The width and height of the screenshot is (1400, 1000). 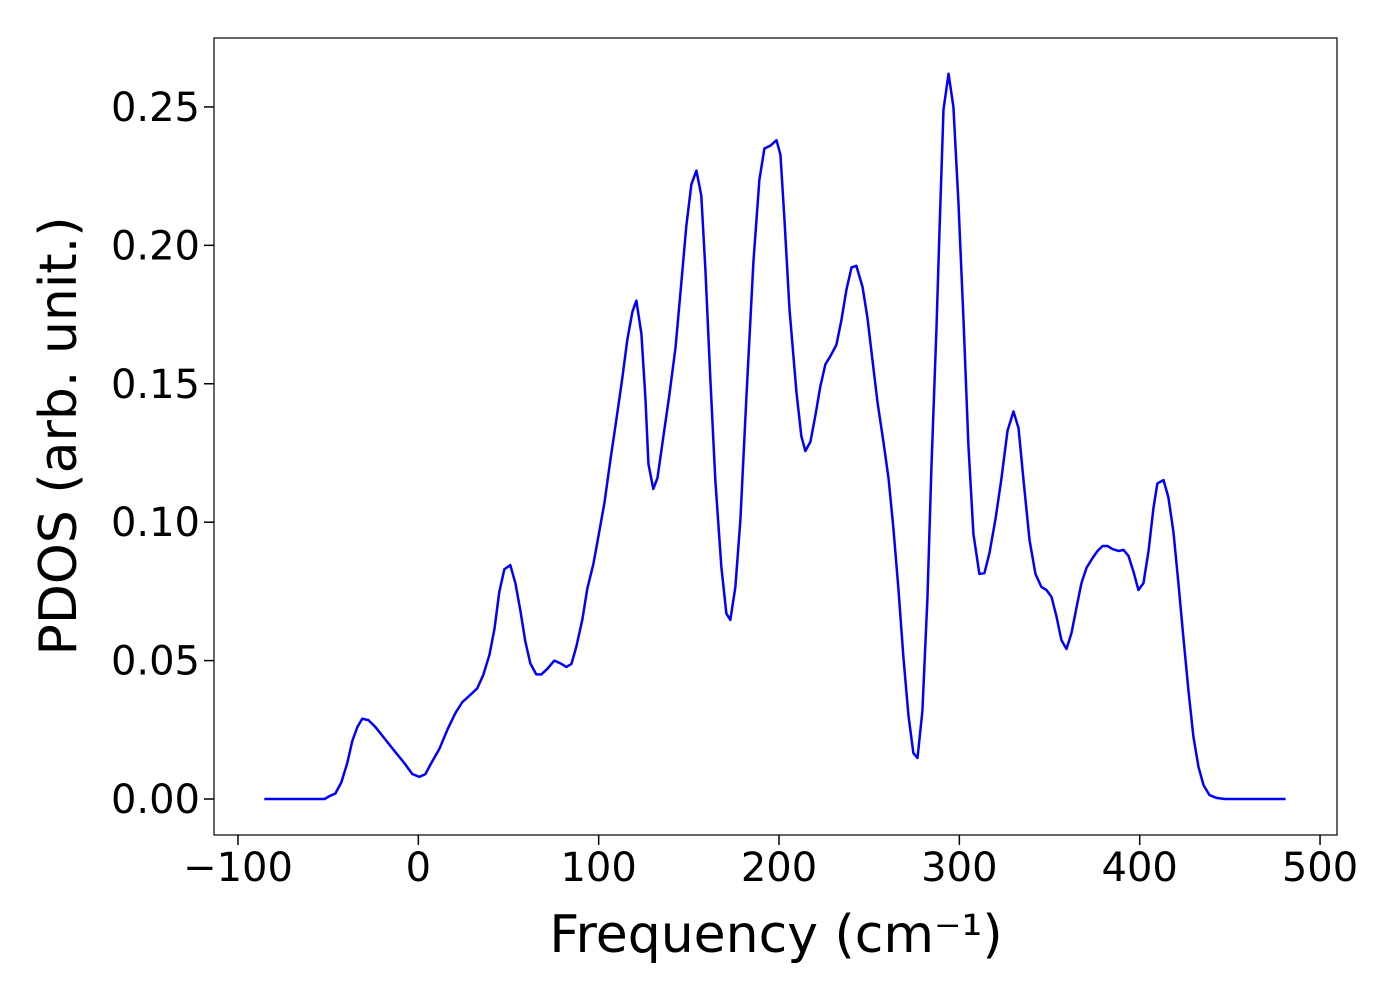 I want to click on y-axis-label: PDOS (arb. unit.), so click(x=59, y=435).